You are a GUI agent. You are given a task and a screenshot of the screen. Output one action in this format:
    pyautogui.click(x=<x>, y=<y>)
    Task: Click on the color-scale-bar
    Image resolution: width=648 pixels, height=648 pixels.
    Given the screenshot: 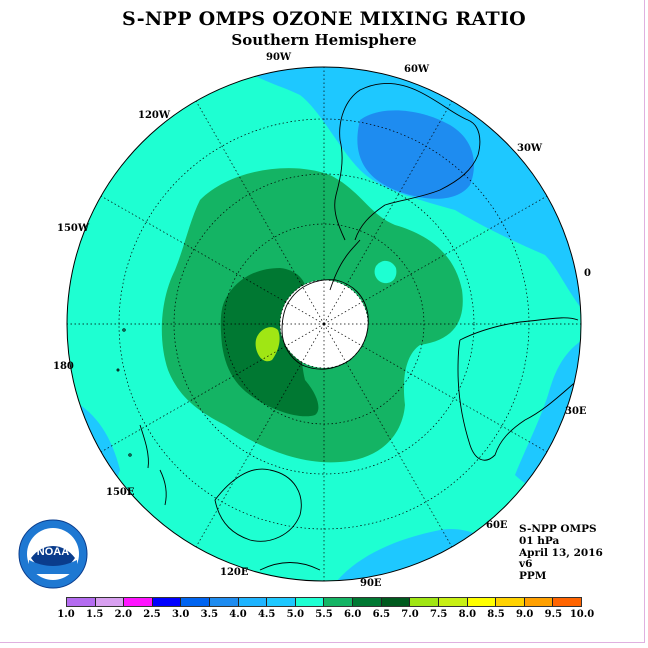 What is the action you would take?
    pyautogui.click(x=324, y=602)
    